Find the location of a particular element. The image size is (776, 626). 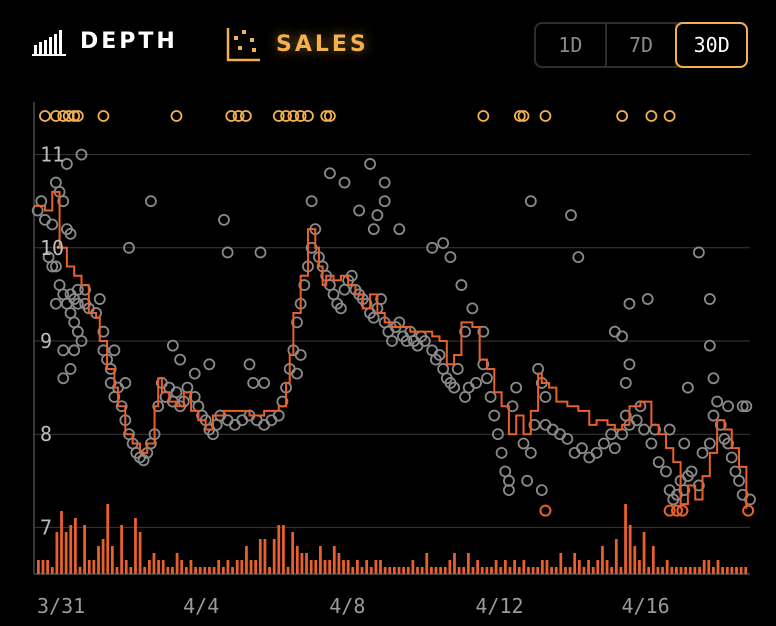

tab-depth: DEPTH is located at coordinates (105, 41).